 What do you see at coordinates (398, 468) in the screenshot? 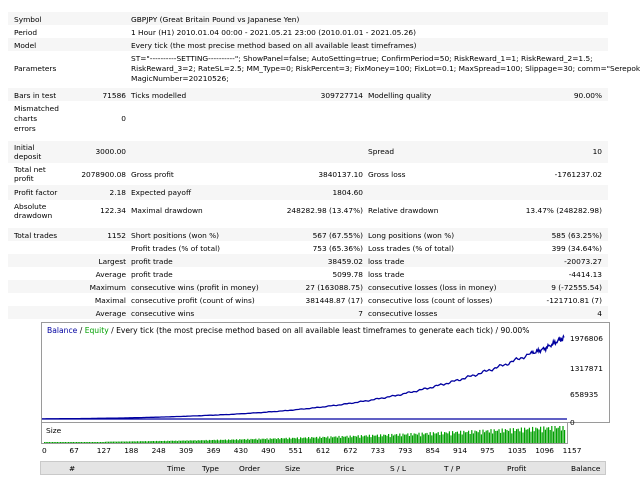
I see `col-sl: S / L` at bounding box center [398, 468].